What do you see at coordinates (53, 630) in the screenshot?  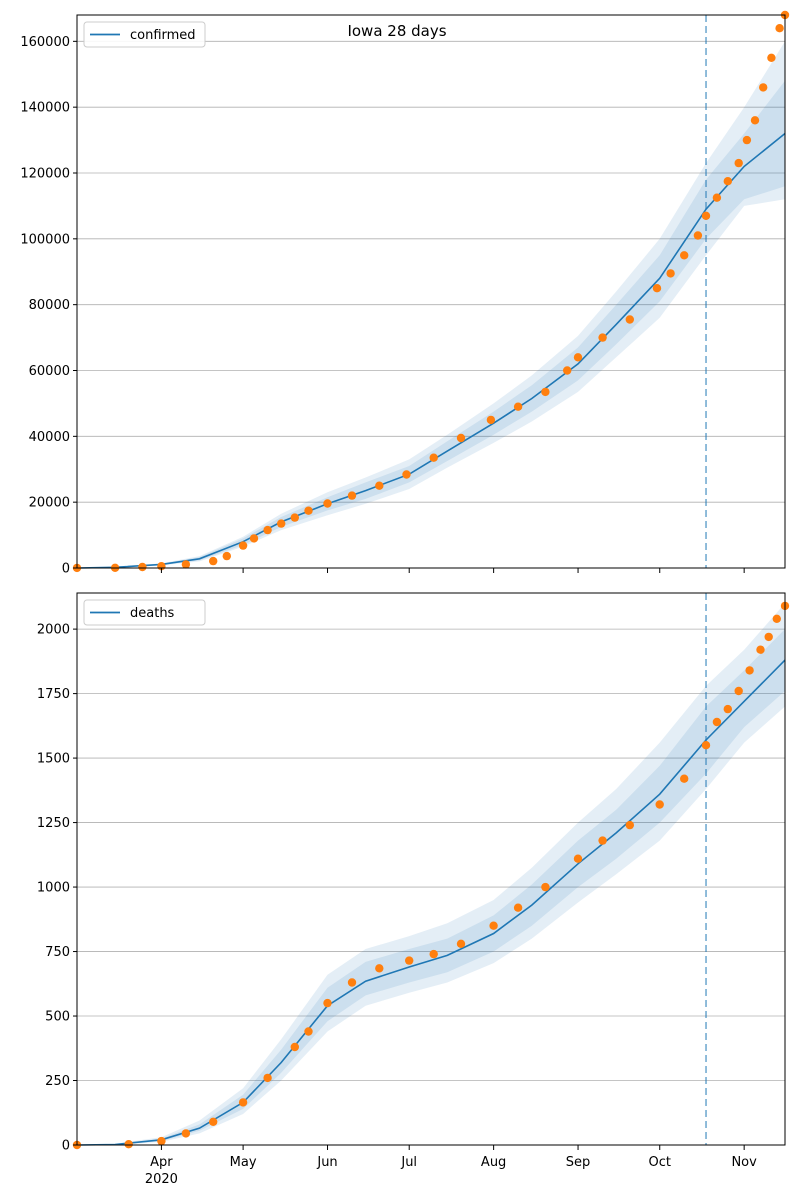 I see `y-tick-label: 2000` at bounding box center [53, 630].